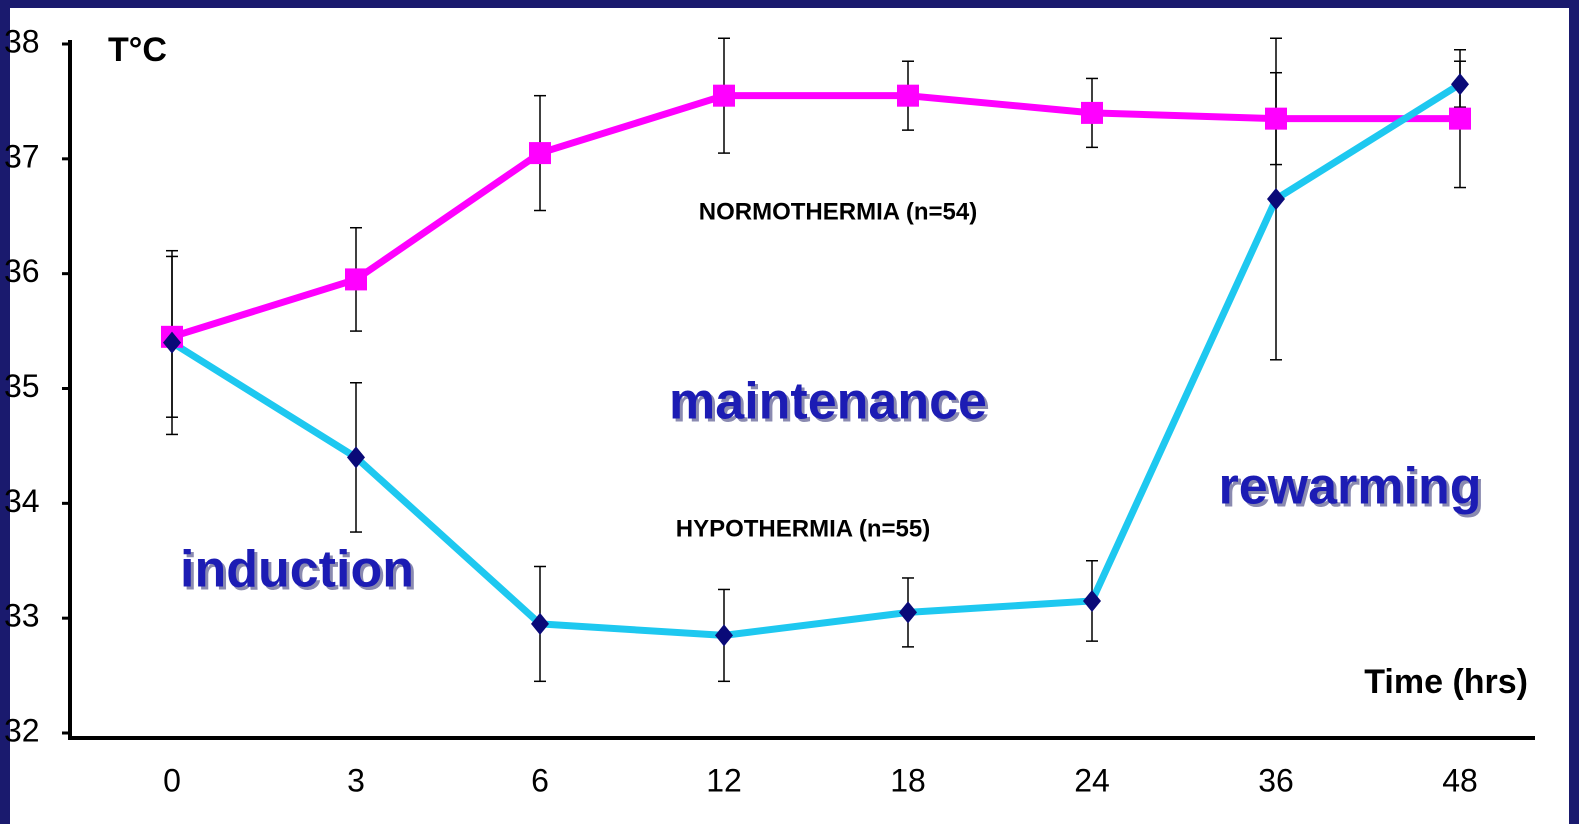 The width and height of the screenshot is (1579, 824). I want to click on x-axis-label: Time (hrs), so click(1446, 682).